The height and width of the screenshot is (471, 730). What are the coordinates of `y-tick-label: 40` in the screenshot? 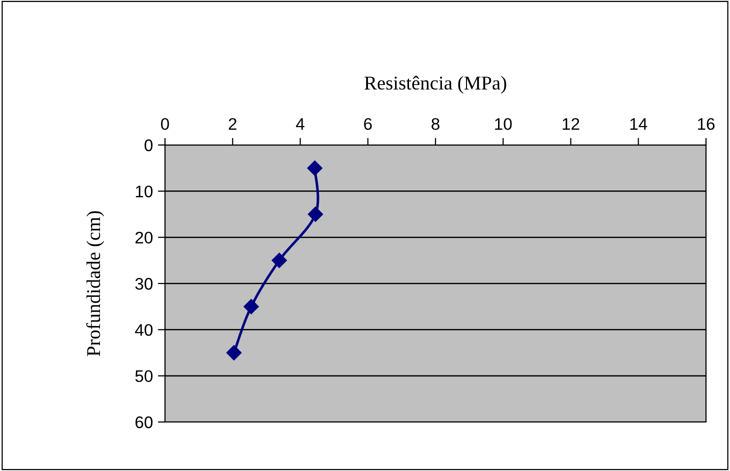 It's located at (144, 330).